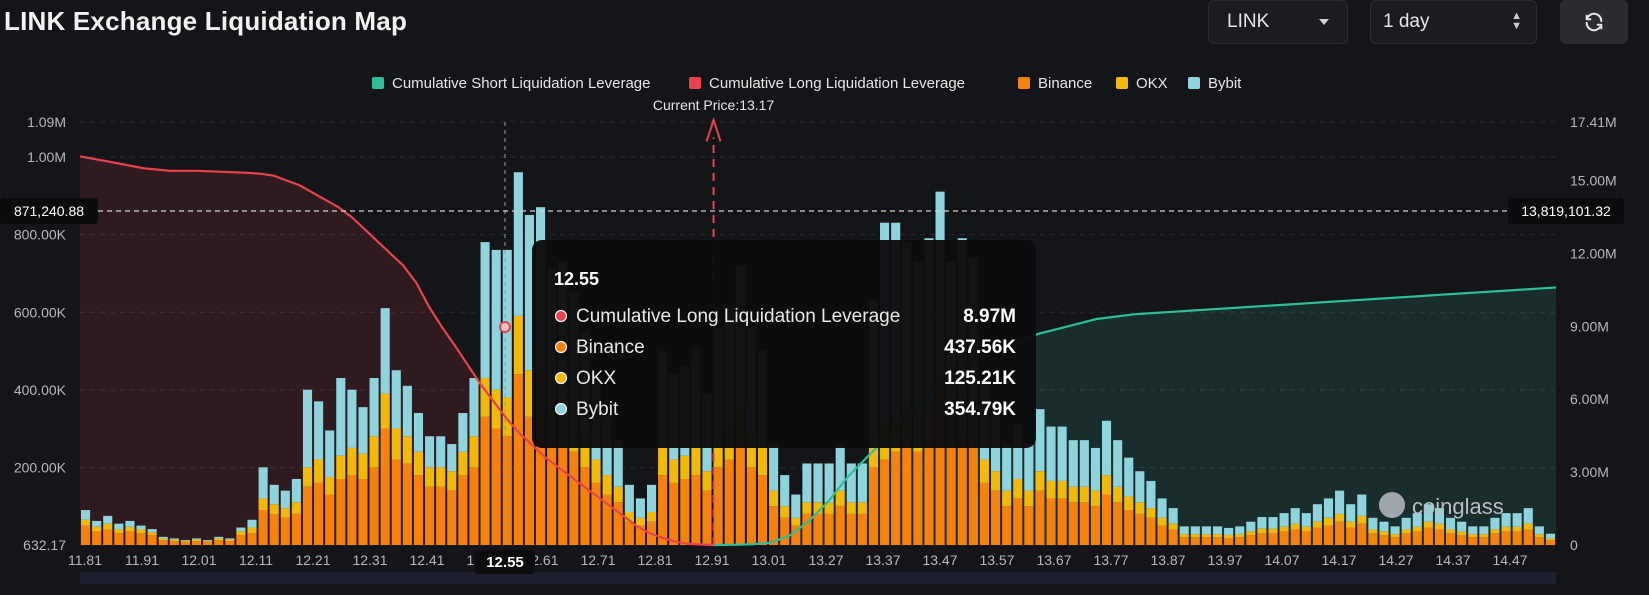 This screenshot has height=595, width=1649. What do you see at coordinates (713, 129) in the screenshot?
I see `current-price-arrow` at bounding box center [713, 129].